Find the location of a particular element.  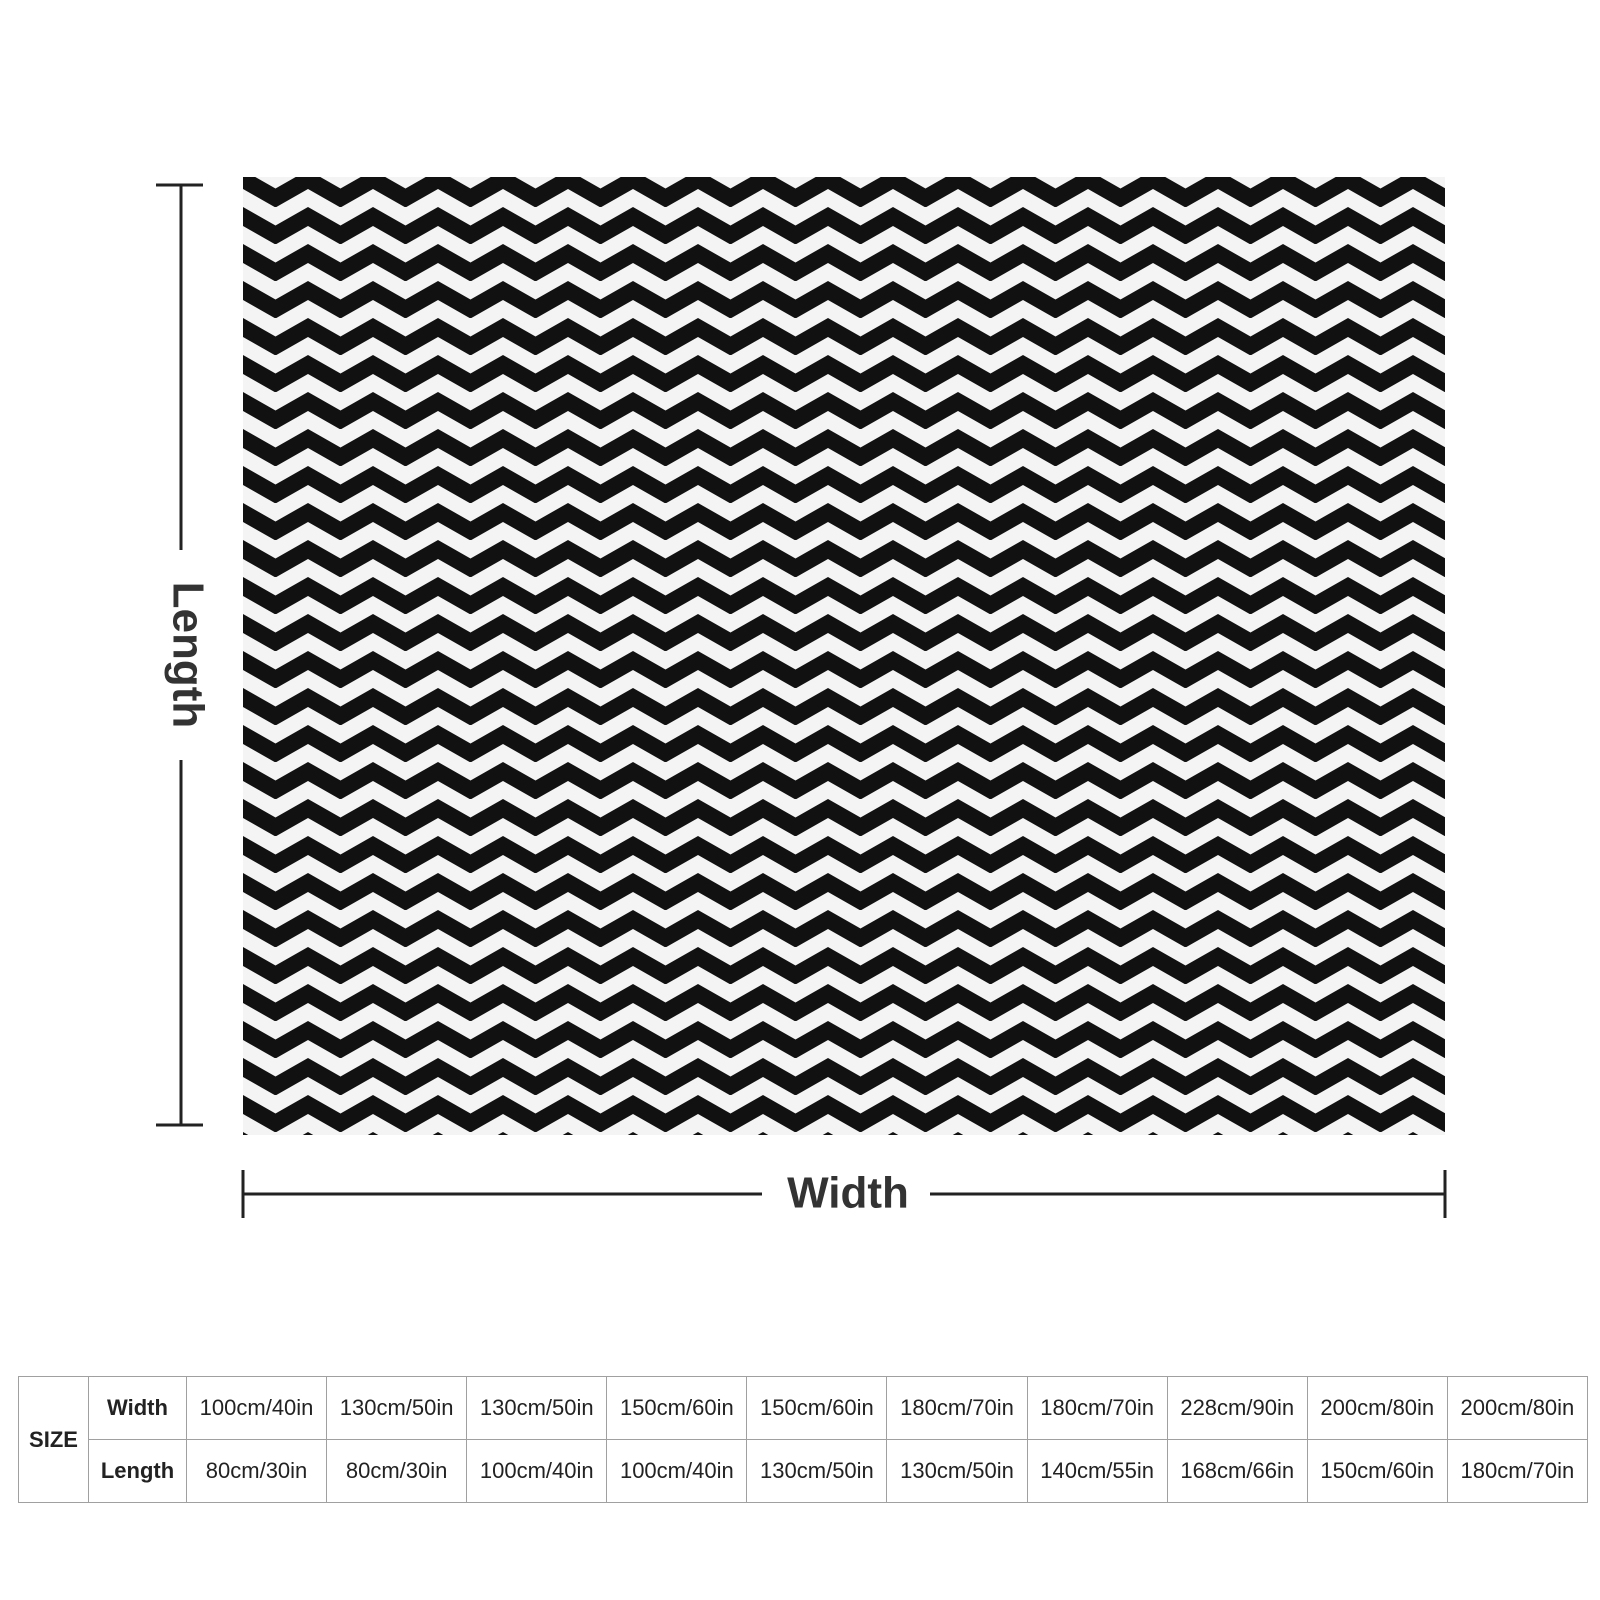

size-cell: 140cm/55in is located at coordinates (1097, 1471).